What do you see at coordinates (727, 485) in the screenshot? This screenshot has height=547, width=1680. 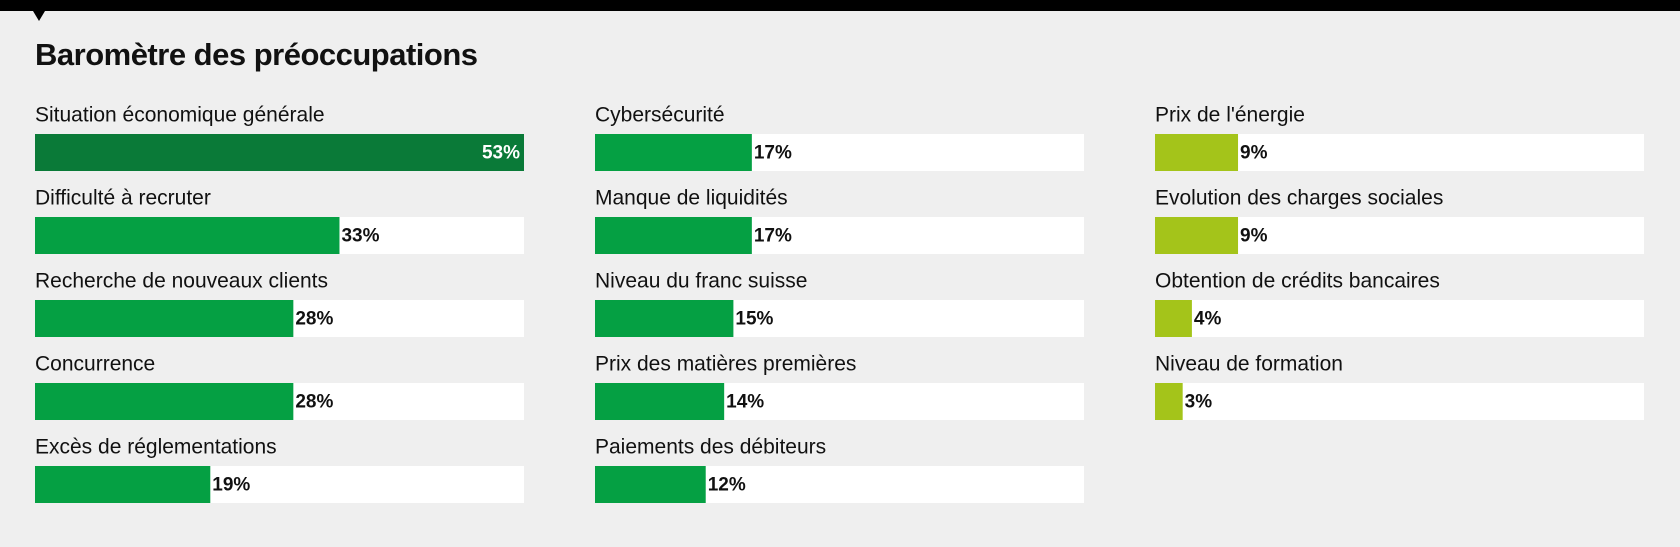 I see `value-label: 12%` at bounding box center [727, 485].